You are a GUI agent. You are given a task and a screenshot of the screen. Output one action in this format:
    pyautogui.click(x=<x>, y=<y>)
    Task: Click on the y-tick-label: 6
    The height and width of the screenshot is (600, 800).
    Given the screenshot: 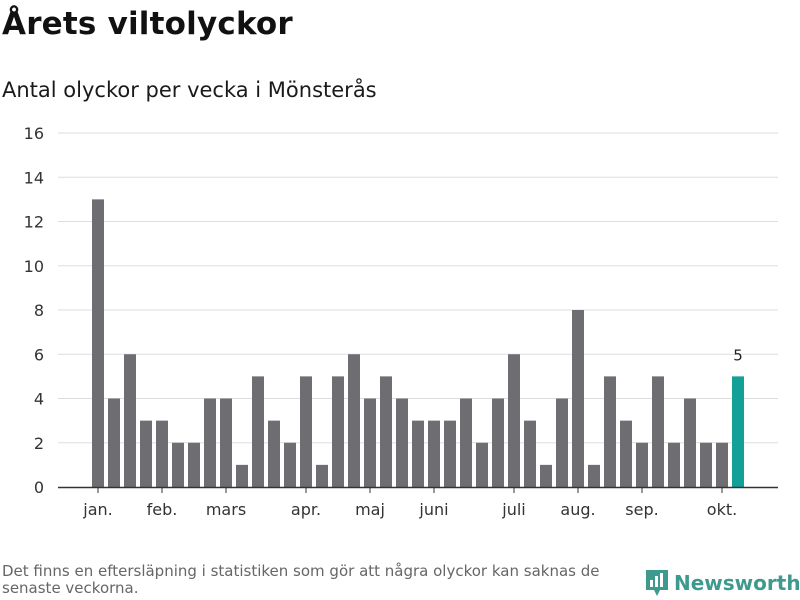 What is the action you would take?
    pyautogui.click(x=39, y=354)
    